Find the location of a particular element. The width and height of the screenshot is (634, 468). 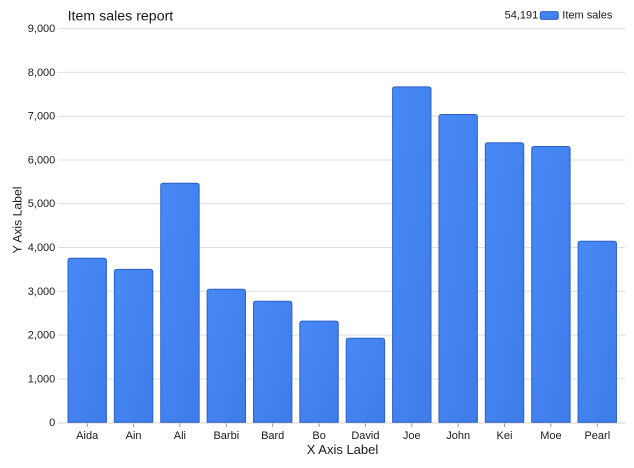

svg-text: 9,000 is located at coordinates (42, 29).